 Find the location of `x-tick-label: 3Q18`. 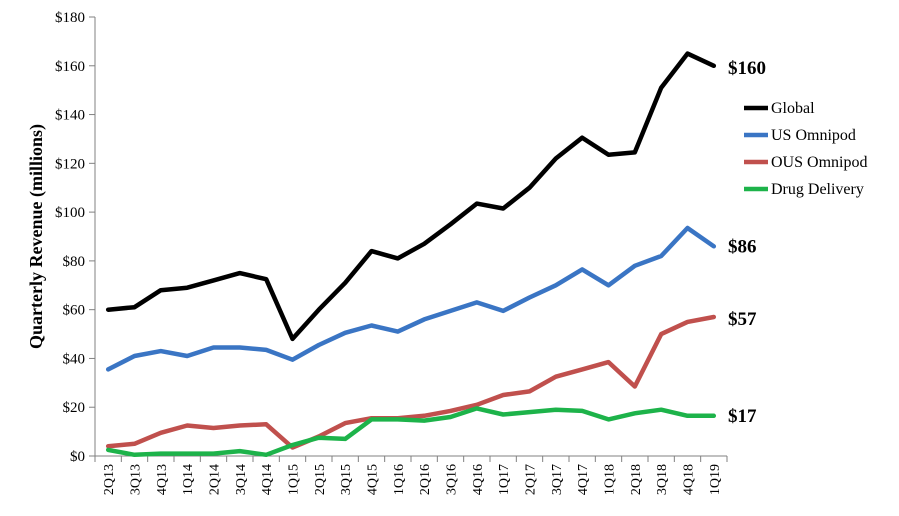

x-tick-label: 3Q18 is located at coordinates (662, 479).